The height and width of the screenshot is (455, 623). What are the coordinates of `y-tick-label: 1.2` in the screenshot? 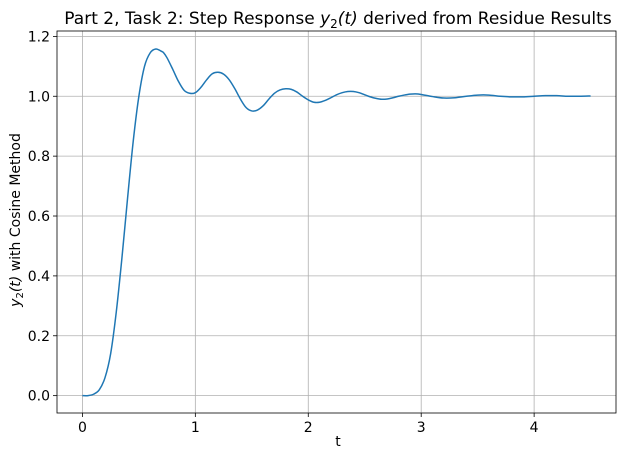 It's located at (39, 37).